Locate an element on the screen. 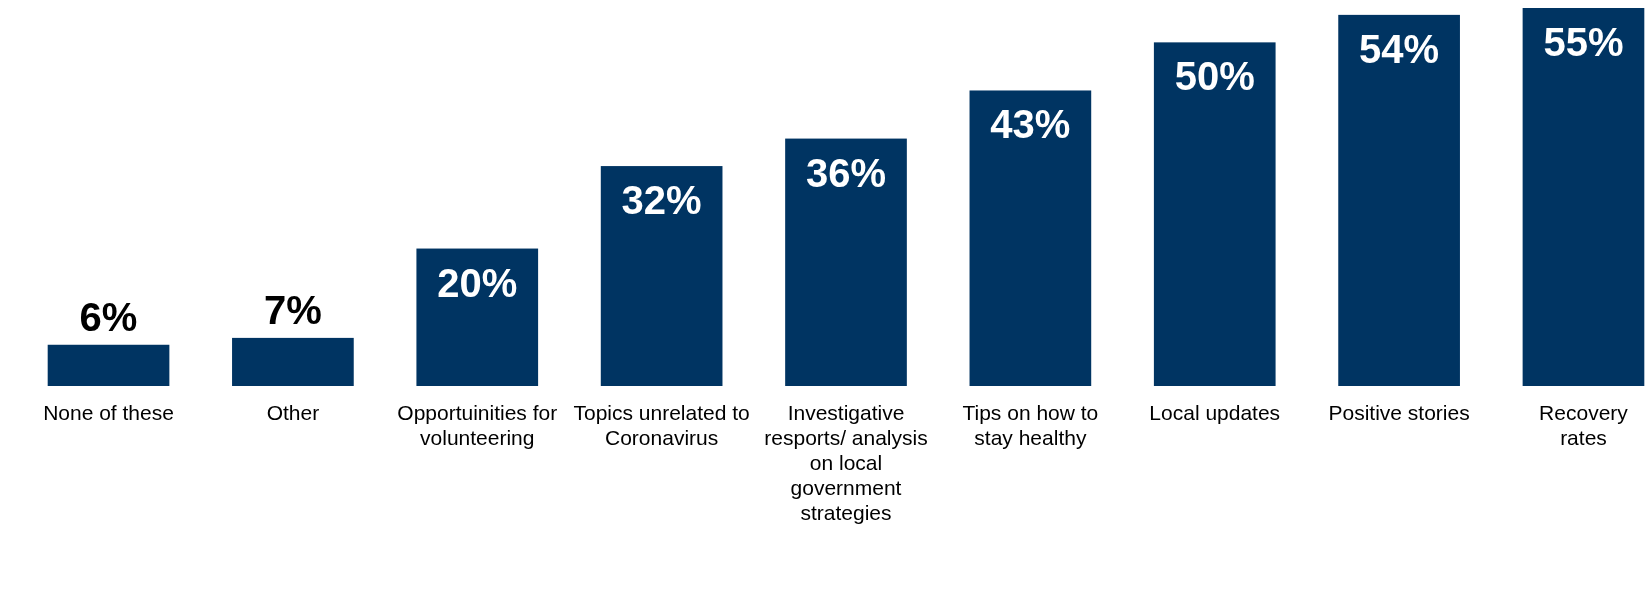 The height and width of the screenshot is (598, 1652). data-label: 55% is located at coordinates (1583, 42).